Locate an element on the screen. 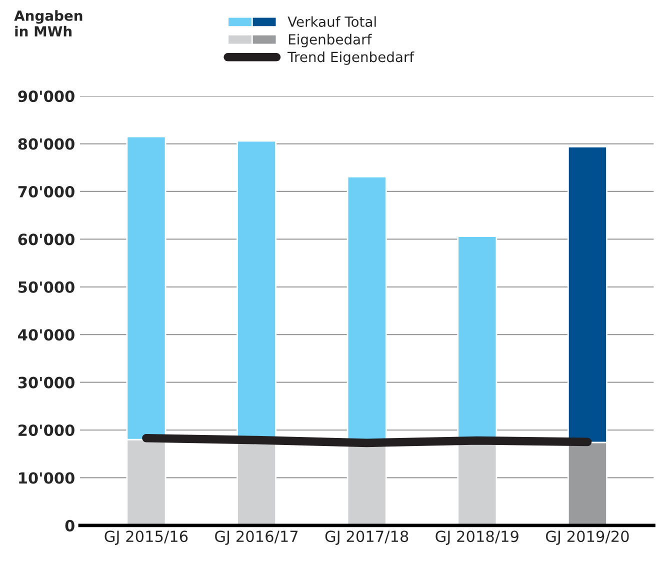  y-tick-label: 50'000 is located at coordinates (46, 287).